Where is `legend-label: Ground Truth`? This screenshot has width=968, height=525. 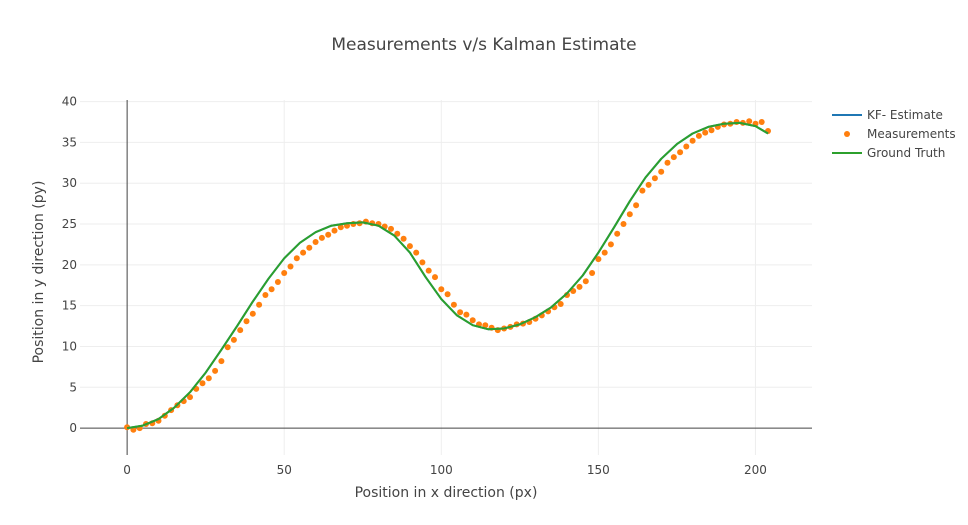 legend-label: Ground Truth is located at coordinates (906, 153).